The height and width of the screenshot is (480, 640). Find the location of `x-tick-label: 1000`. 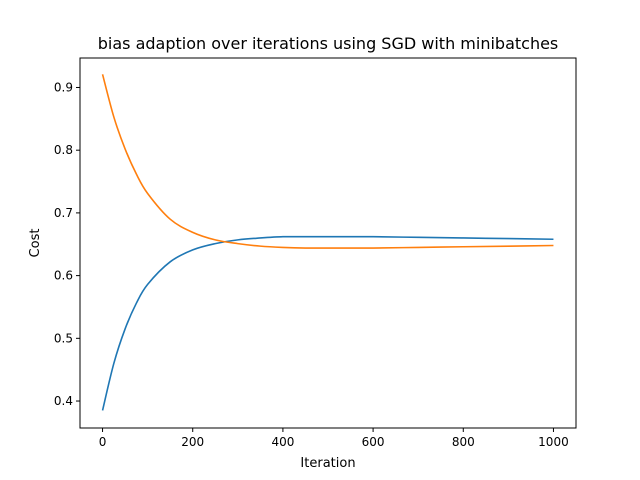

x-tick-label: 1000 is located at coordinates (553, 442).